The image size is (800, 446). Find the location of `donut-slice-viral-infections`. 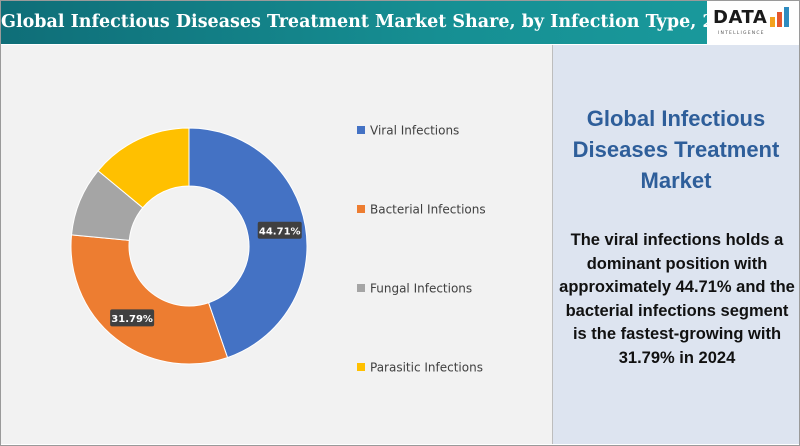

donut-slice-viral-infections is located at coordinates (248, 243).